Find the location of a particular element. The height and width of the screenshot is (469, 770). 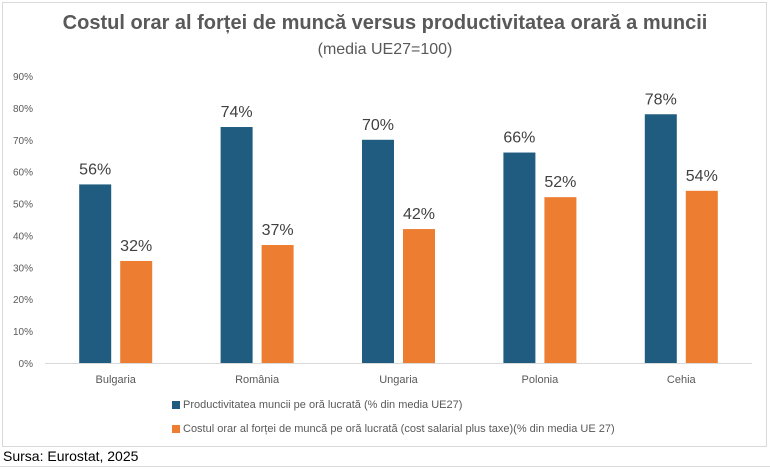

y-tick-label: 10% is located at coordinates (23, 332).